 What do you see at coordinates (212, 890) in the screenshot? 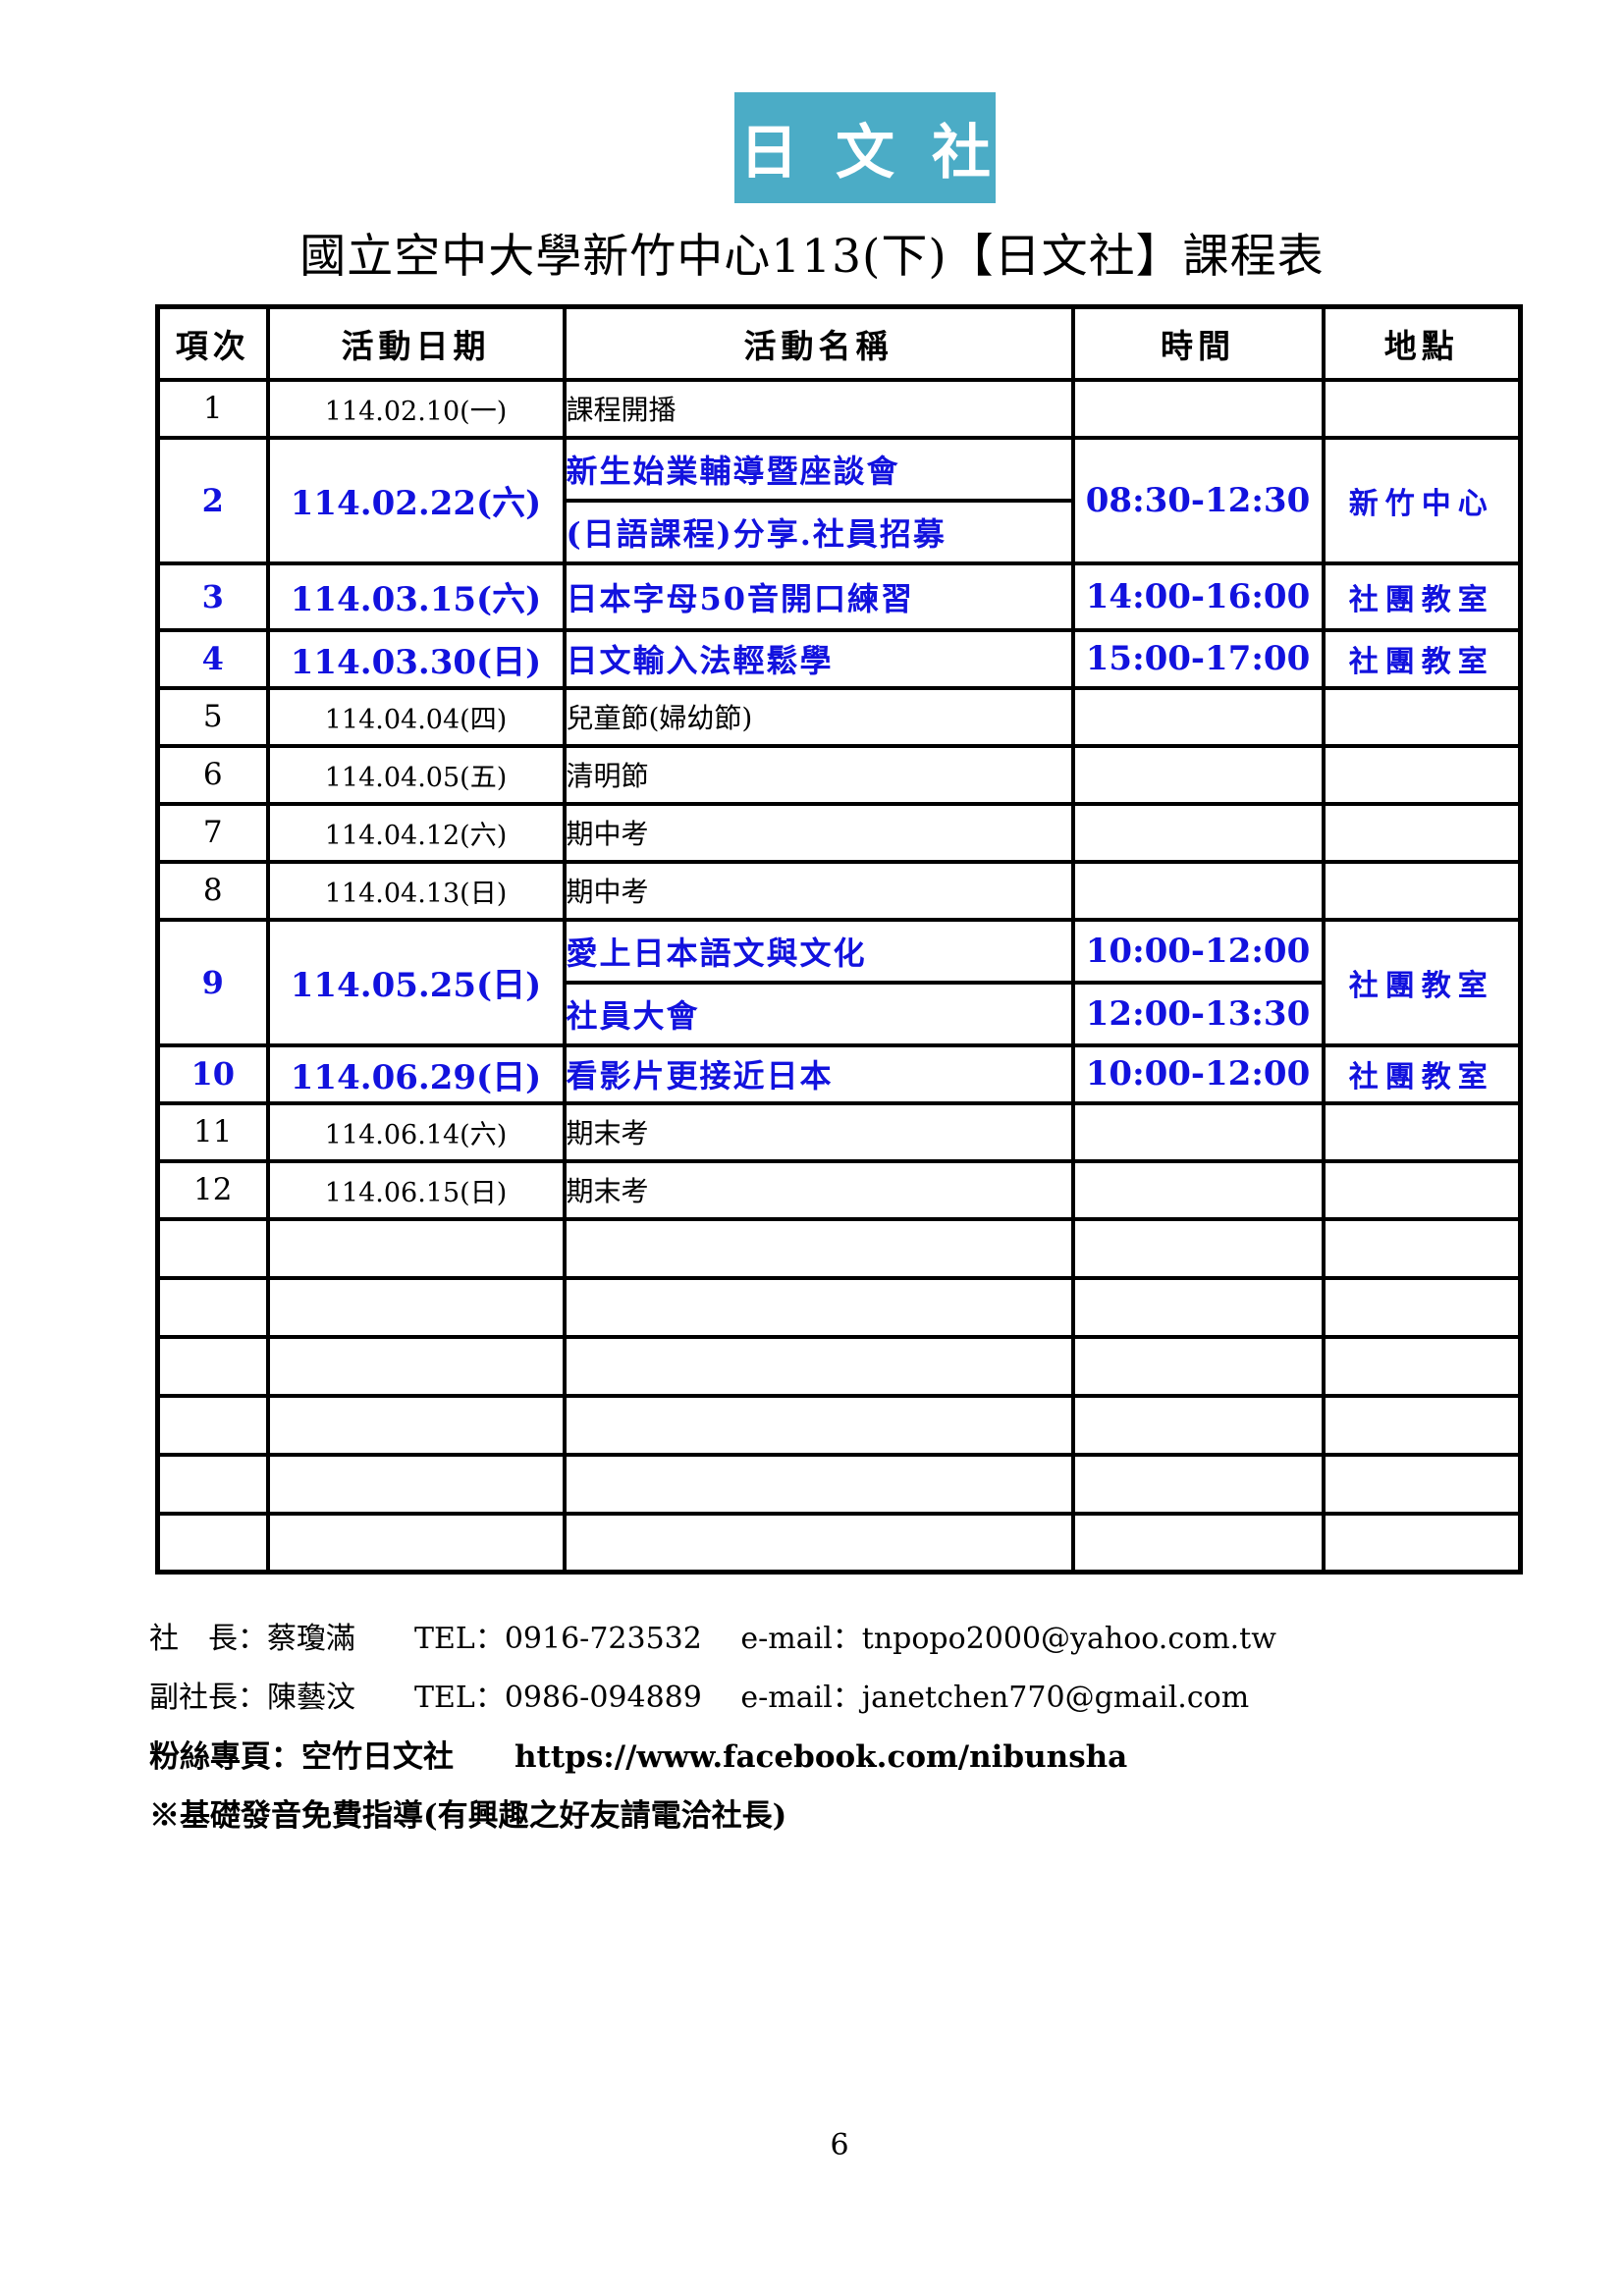
I see `cell-index: 8` at bounding box center [212, 890].